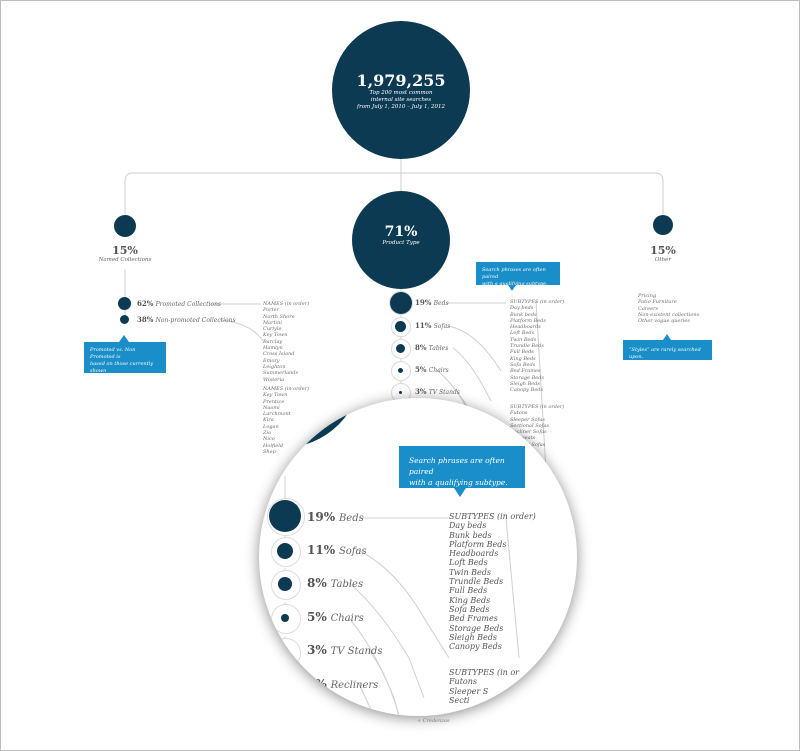  Describe the element at coordinates (438, 348) in the screenshot. I see `tables-label: Tables` at that location.